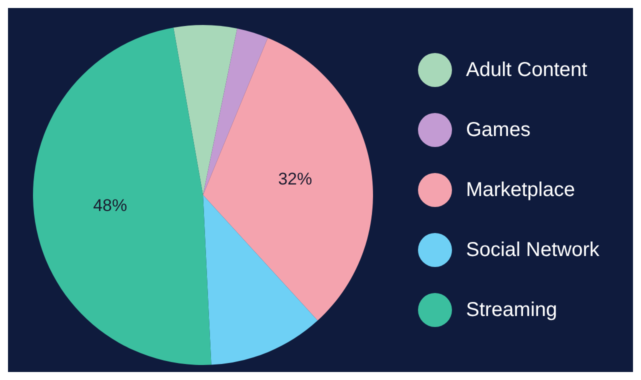 Image resolution: width=641 pixels, height=380 pixels. I want to click on legend-label: Adult Content, so click(527, 70).